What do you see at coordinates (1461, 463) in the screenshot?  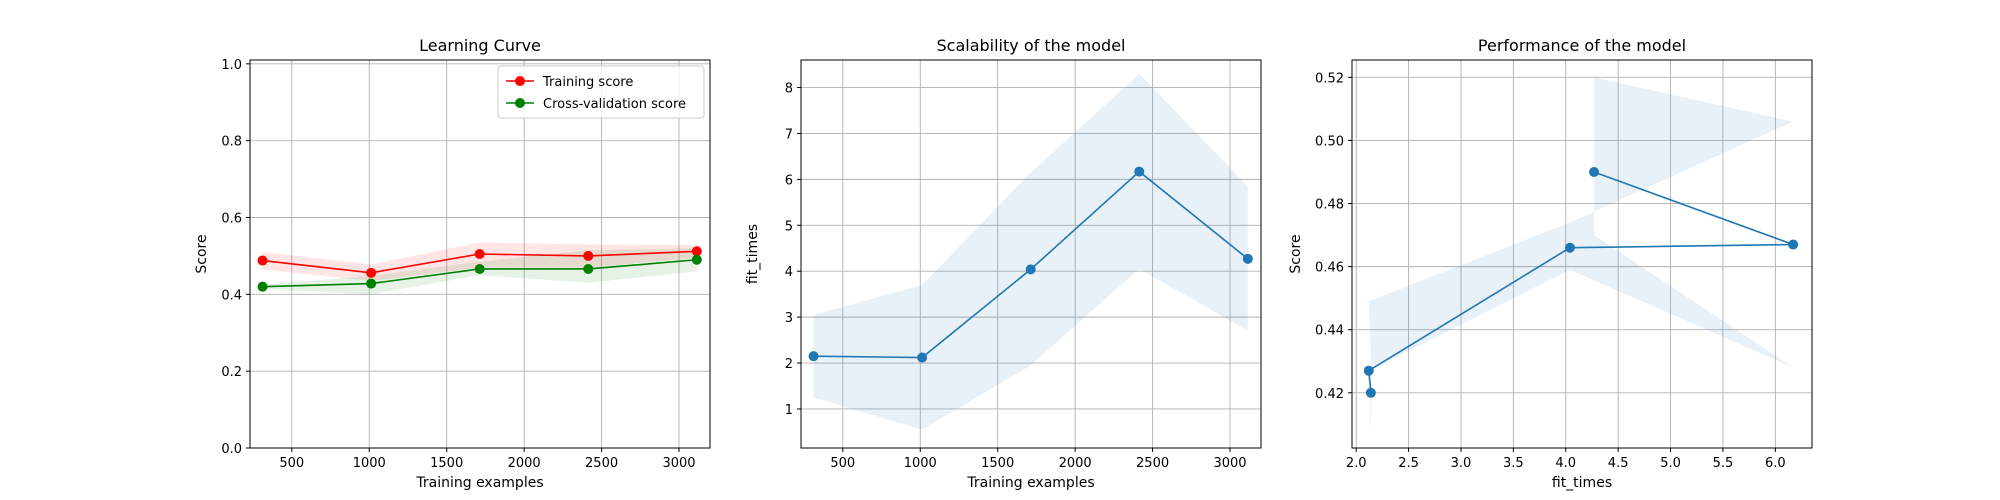 I see `performance-x-tick-label: 3.0` at bounding box center [1461, 463].